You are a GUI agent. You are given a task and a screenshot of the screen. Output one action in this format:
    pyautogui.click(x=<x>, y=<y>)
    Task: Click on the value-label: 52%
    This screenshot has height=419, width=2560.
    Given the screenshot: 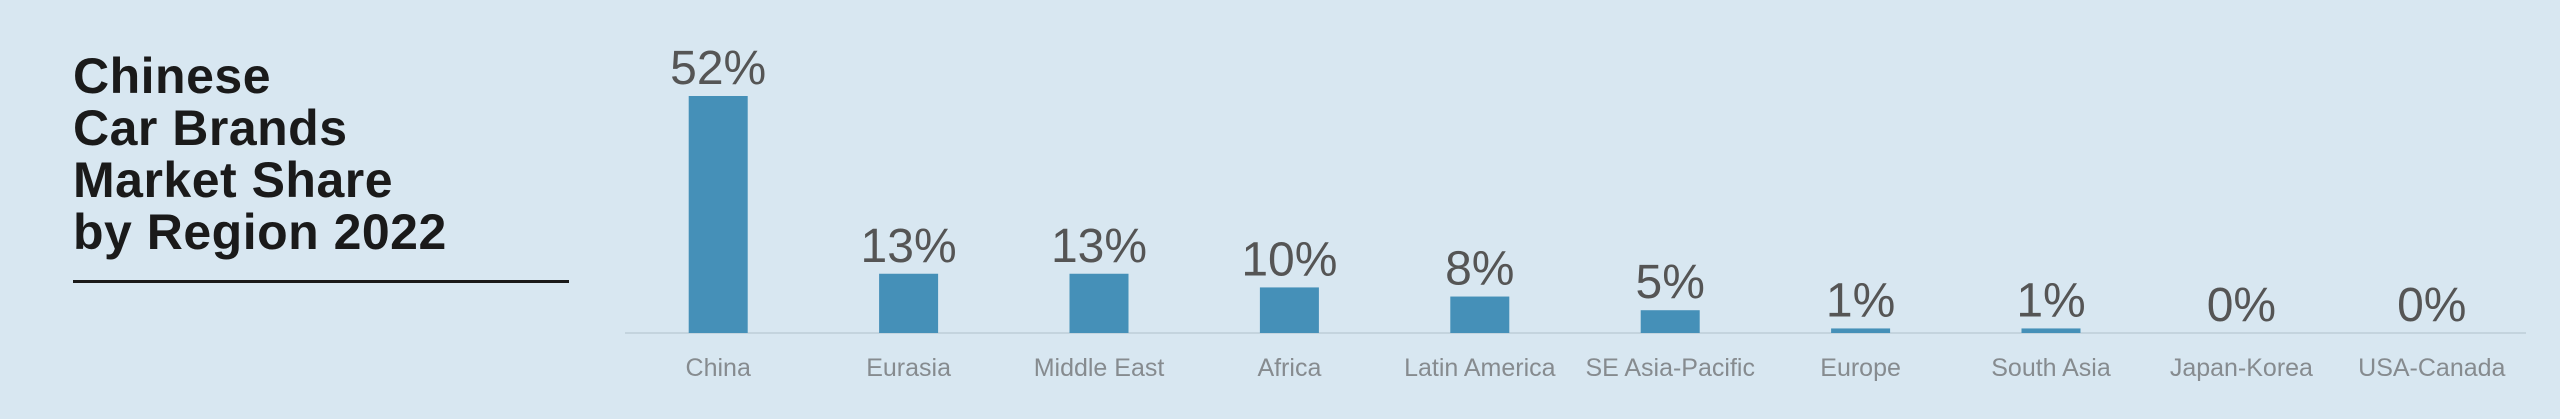 What is the action you would take?
    pyautogui.click(x=718, y=68)
    